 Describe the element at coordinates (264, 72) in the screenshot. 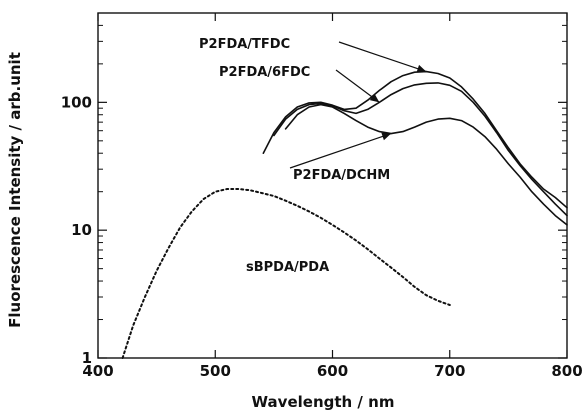

I see `annotation-label-p2fda-6fdc: P2FDA/6FDC` at that location.